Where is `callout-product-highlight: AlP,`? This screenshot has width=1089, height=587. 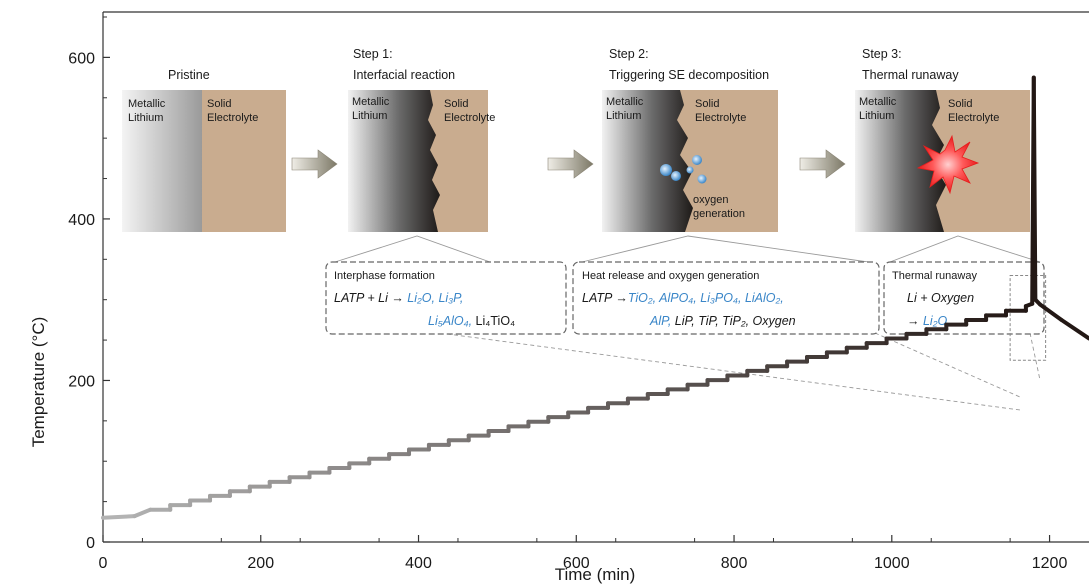
callout-product-highlight: AlP, is located at coordinates (660, 321).